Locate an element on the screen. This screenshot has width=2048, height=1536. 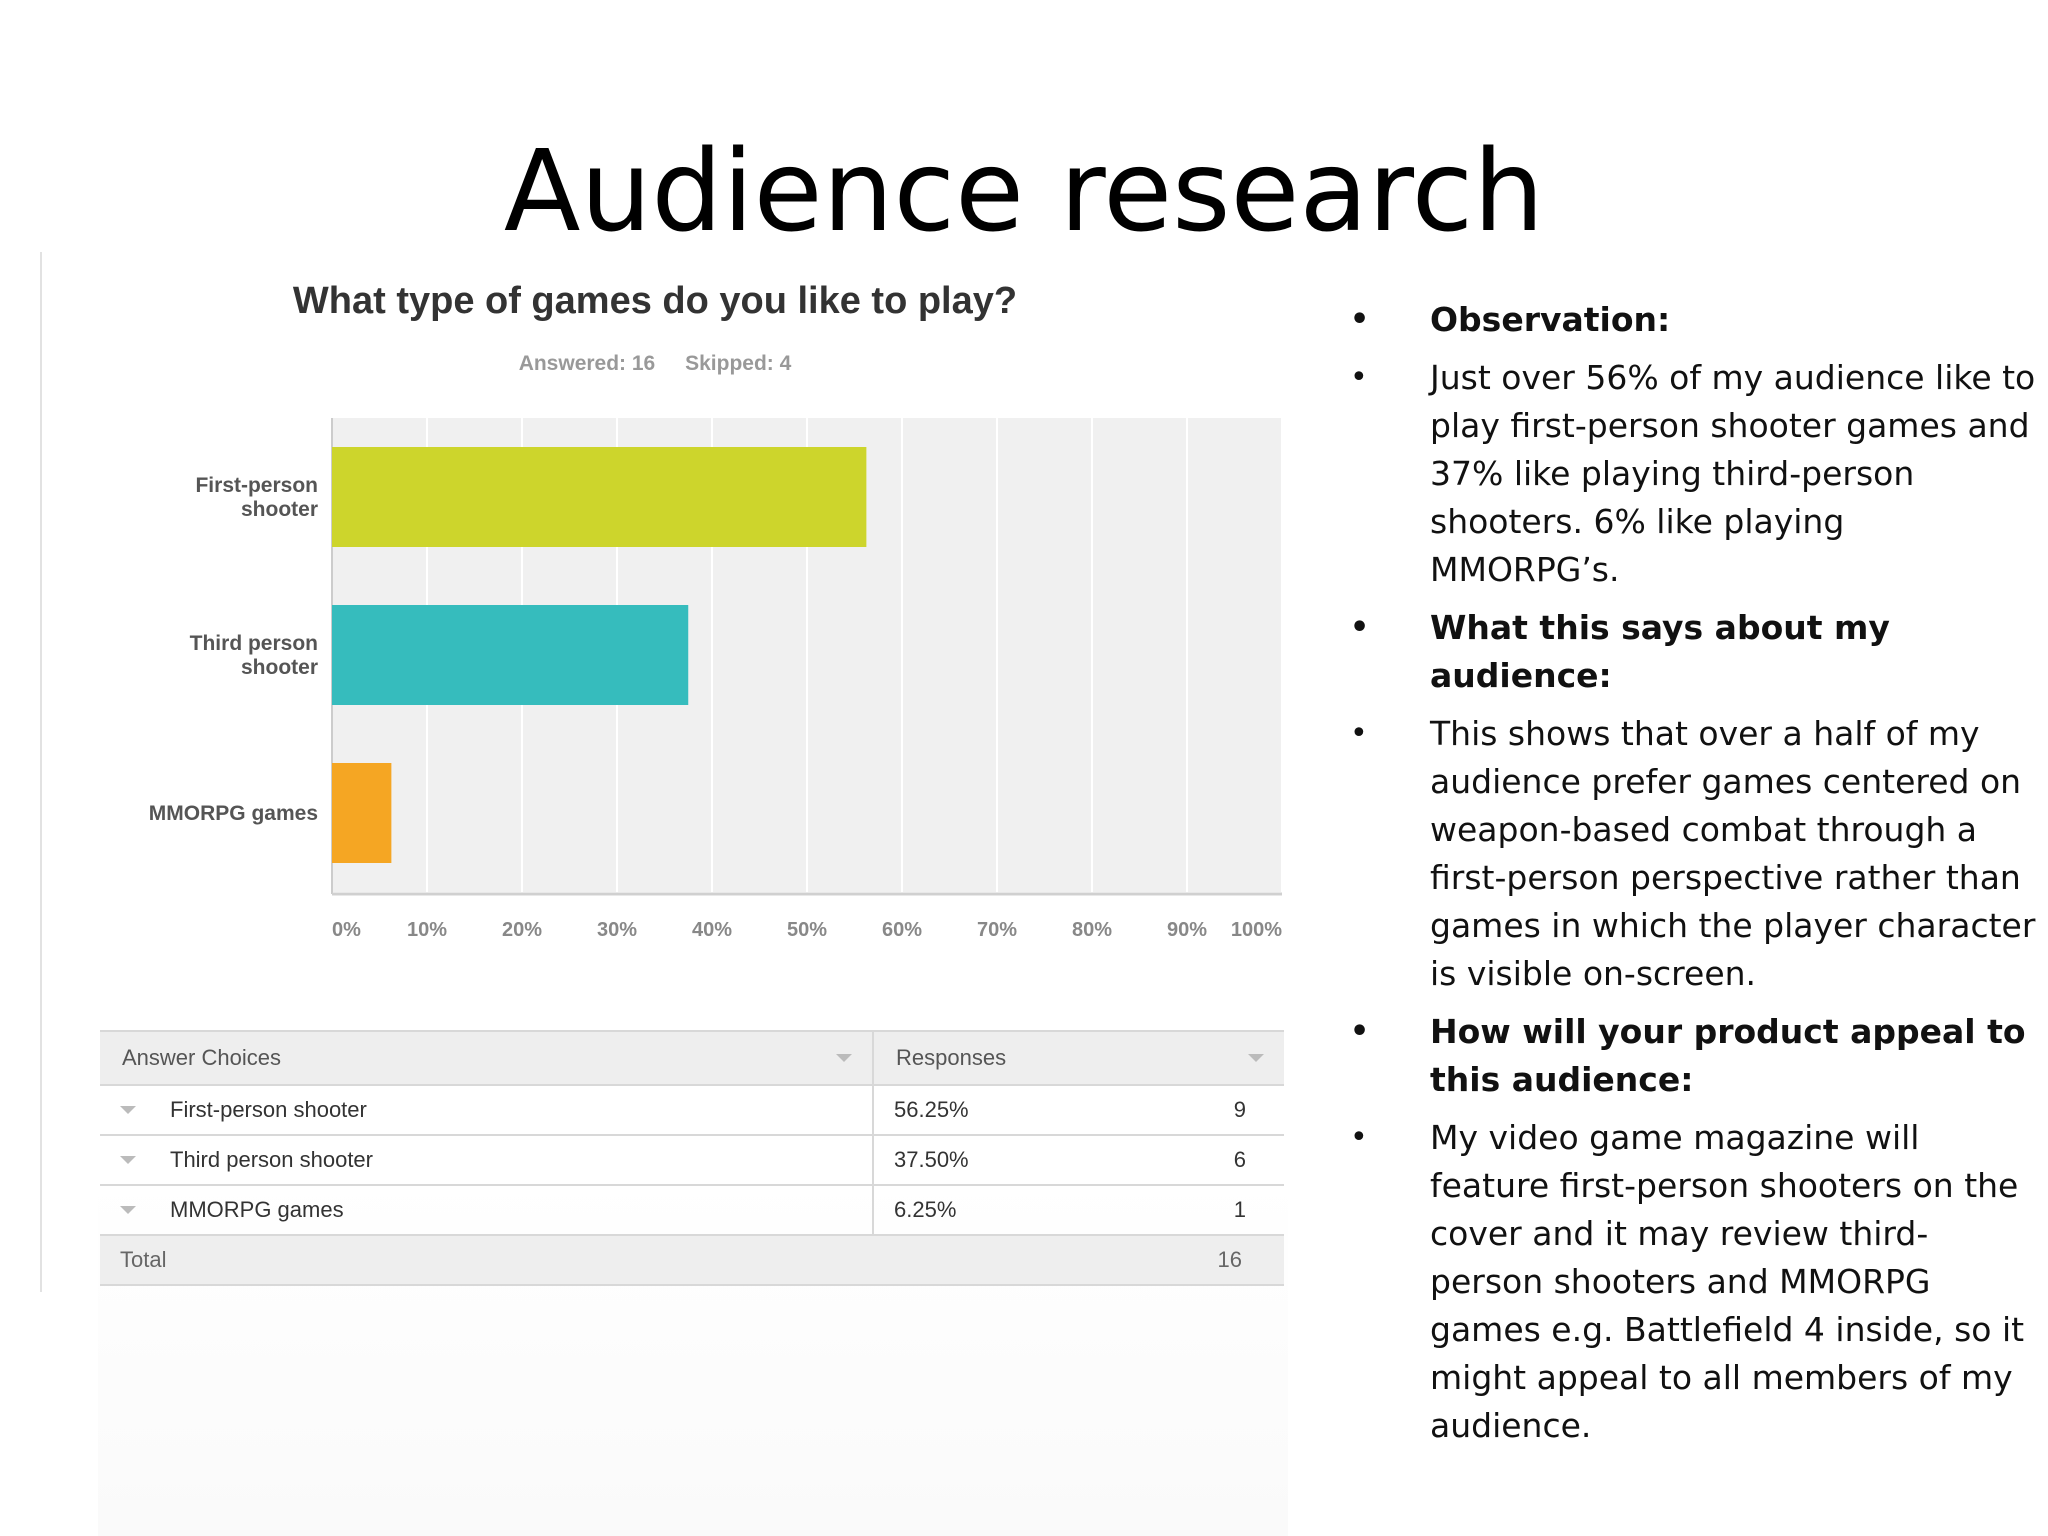
percent-value: 56.25% is located at coordinates (931, 1109).